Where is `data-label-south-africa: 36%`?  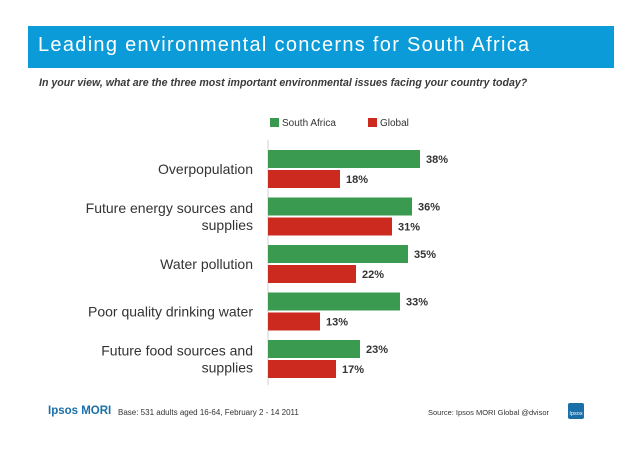
data-label-south-africa: 36% is located at coordinates (429, 208).